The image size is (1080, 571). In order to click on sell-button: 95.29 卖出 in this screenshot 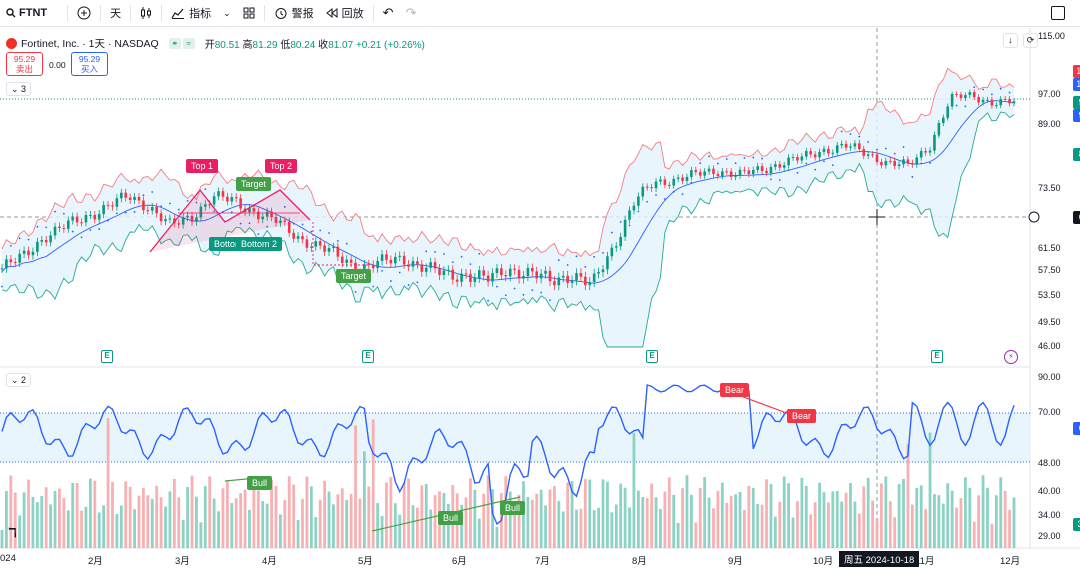, I will do `click(24, 64)`.